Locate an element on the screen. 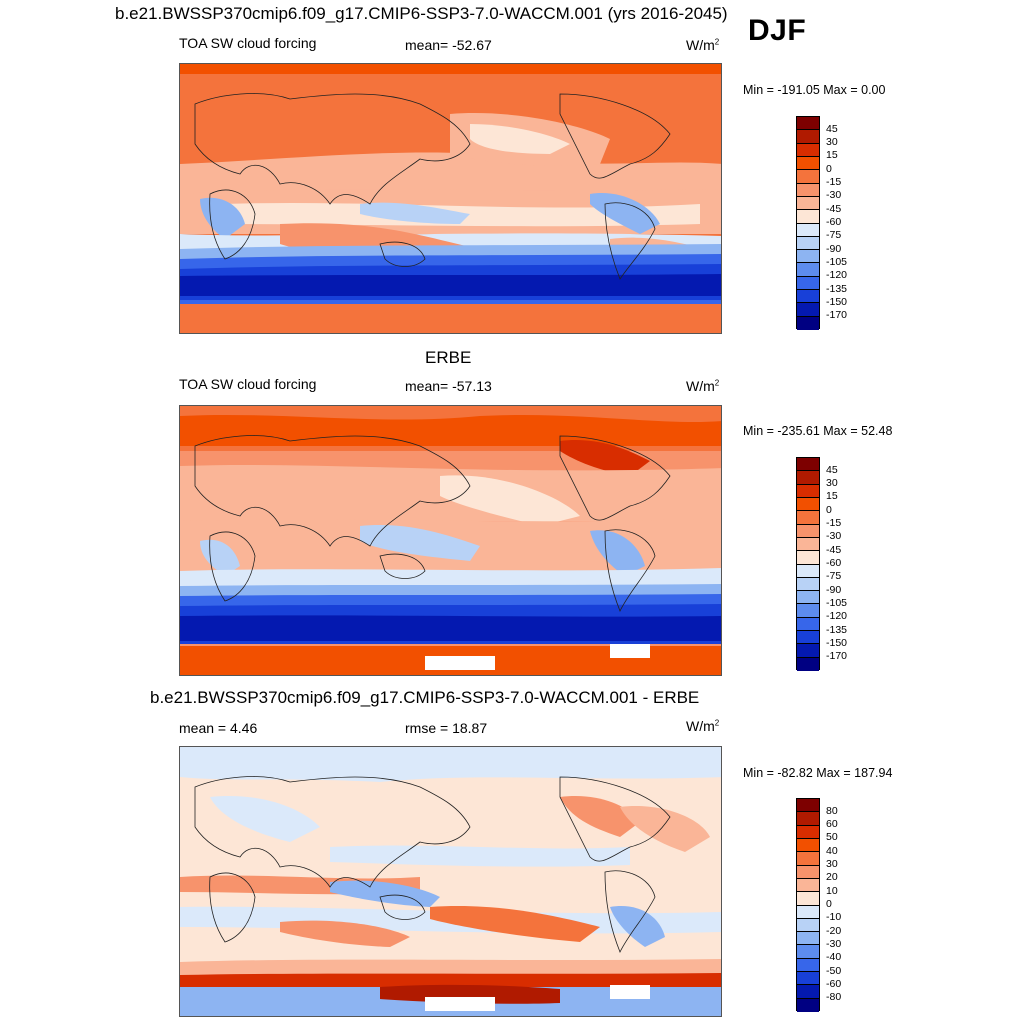 Image resolution: width=1024 pixels, height=1024 pixels. colorbar-tick-label: -75 is located at coordinates (834, 576).